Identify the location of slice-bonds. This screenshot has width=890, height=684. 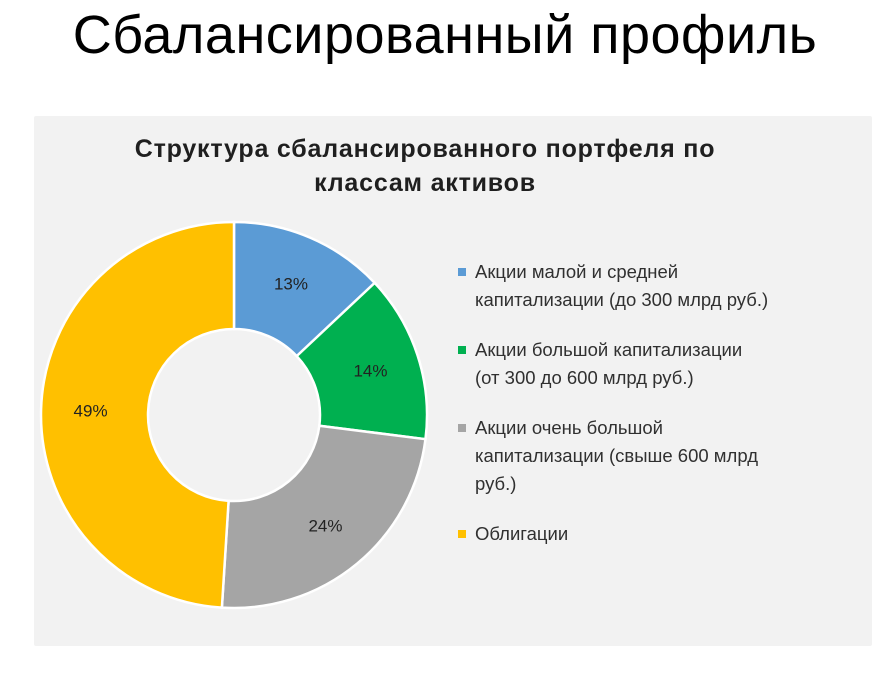
(137, 414).